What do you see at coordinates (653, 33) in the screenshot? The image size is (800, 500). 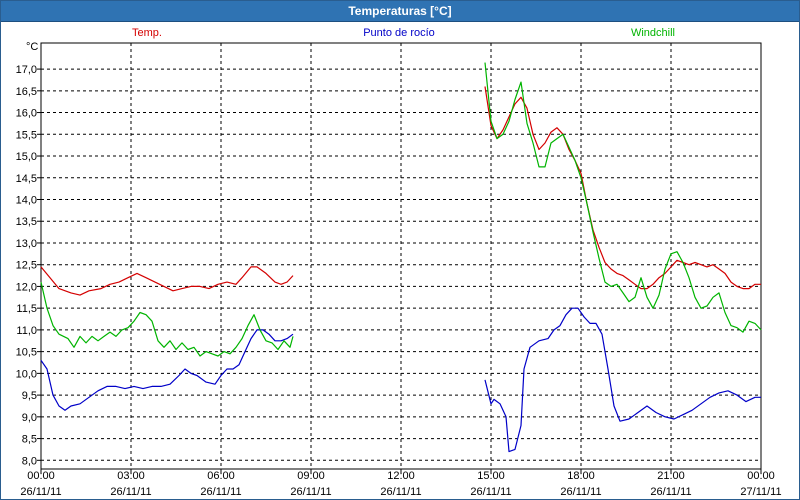 I see `legend-windchill: Windchill` at bounding box center [653, 33].